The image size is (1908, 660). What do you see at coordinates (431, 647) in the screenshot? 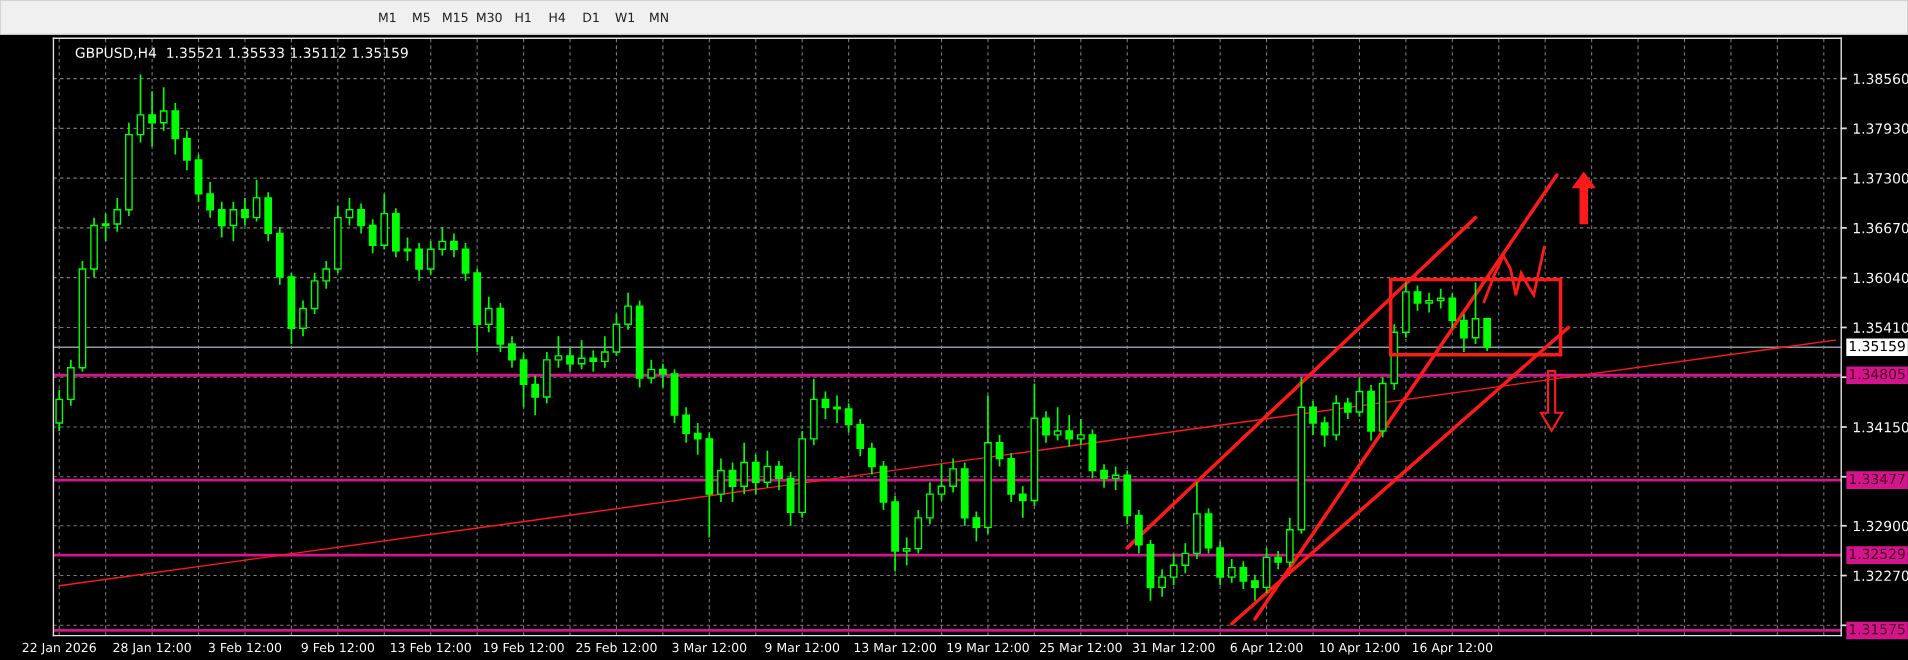
I see `x-tick-label: 13 Feb 12:00` at bounding box center [431, 647].